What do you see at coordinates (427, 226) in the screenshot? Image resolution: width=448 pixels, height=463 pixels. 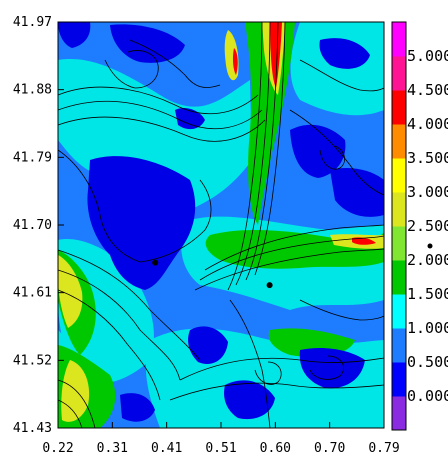 I see `colorbar-label: 2.500` at bounding box center [427, 226].